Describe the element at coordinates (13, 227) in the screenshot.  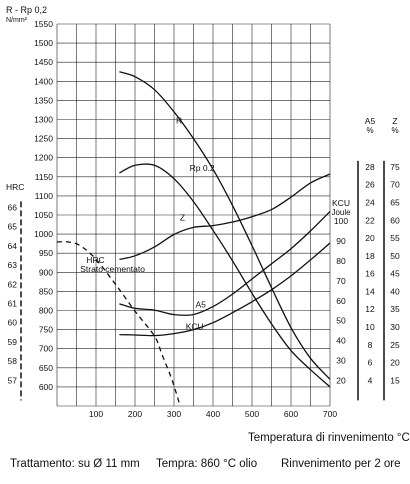
I see `hrc-tick-label: 65` at that location.